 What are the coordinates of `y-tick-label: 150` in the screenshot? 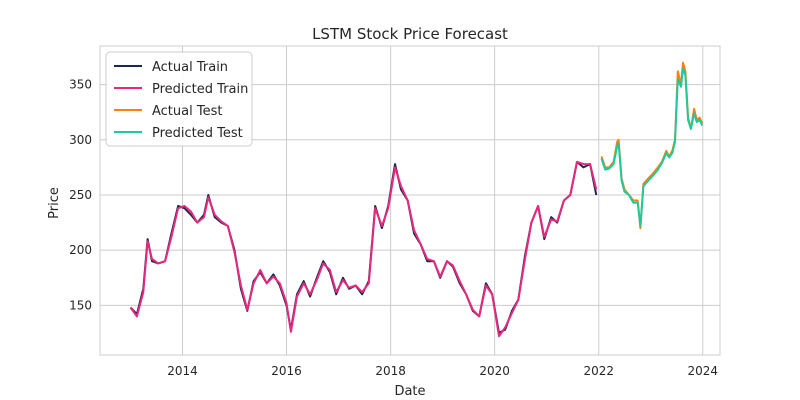 It's located at (80, 305).